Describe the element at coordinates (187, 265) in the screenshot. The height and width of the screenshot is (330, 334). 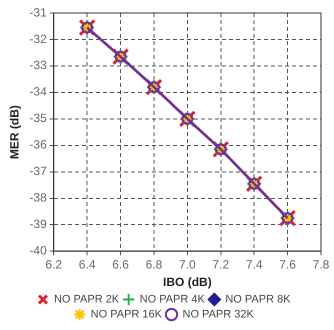
I see `x-tick-label: 7.0` at that location.